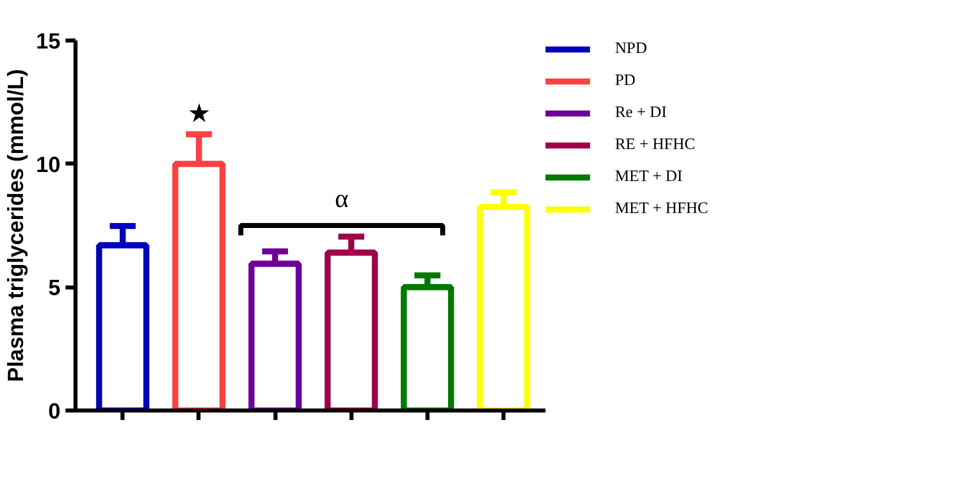  Describe the element at coordinates (54, 411) in the screenshot. I see `y-tick-label: 0` at that location.